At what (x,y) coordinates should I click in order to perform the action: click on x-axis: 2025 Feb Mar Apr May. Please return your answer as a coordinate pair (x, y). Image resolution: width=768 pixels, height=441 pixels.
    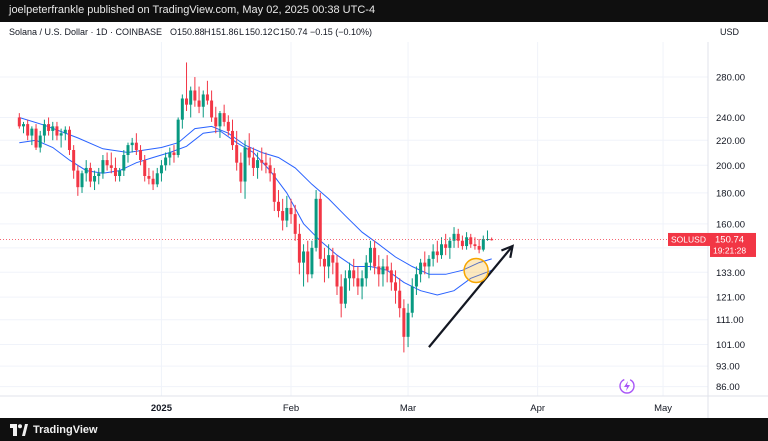
    Looking at the image, I should click on (411, 408).